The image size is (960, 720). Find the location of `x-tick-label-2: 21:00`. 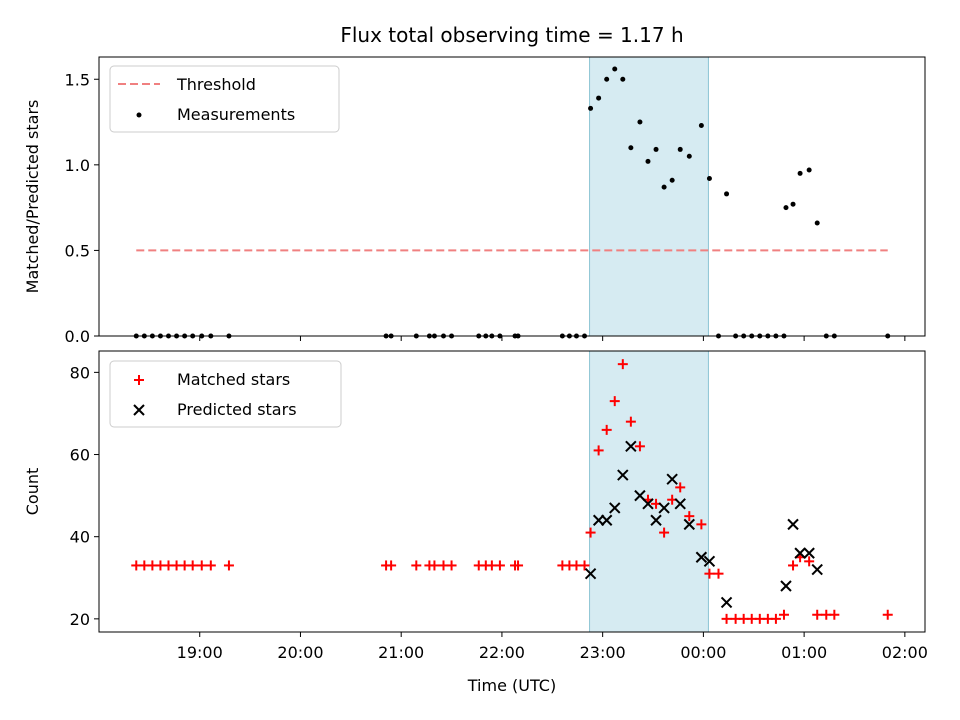

x-tick-label-2: 21:00 is located at coordinates (401, 652).